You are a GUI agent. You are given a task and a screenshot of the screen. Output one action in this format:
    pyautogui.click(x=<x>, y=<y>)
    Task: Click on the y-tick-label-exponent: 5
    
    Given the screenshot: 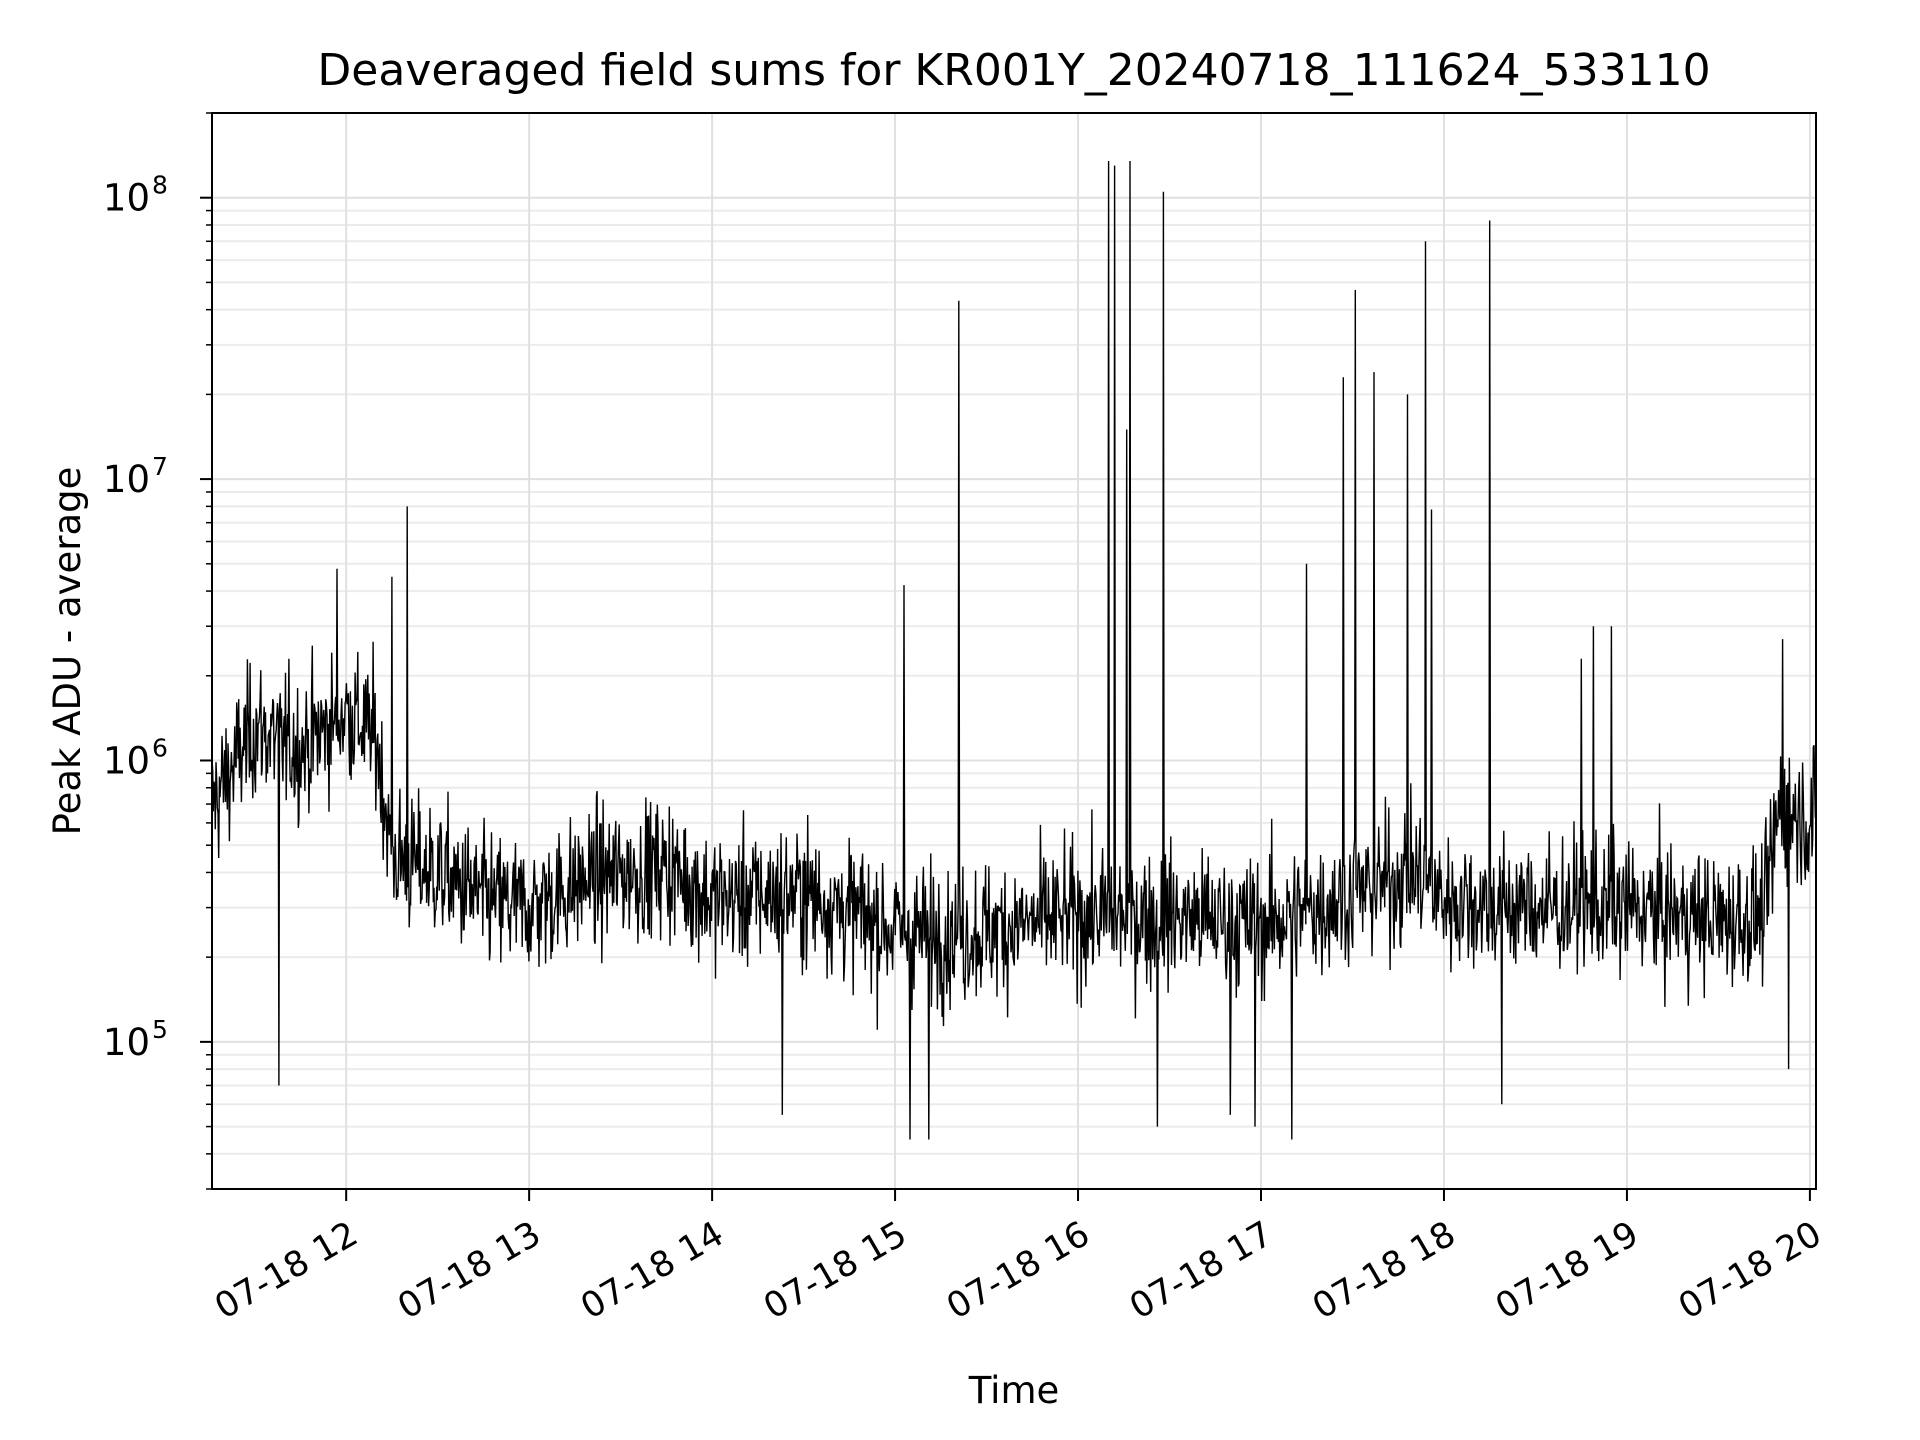 What is the action you would take?
    pyautogui.click(x=160, y=1029)
    